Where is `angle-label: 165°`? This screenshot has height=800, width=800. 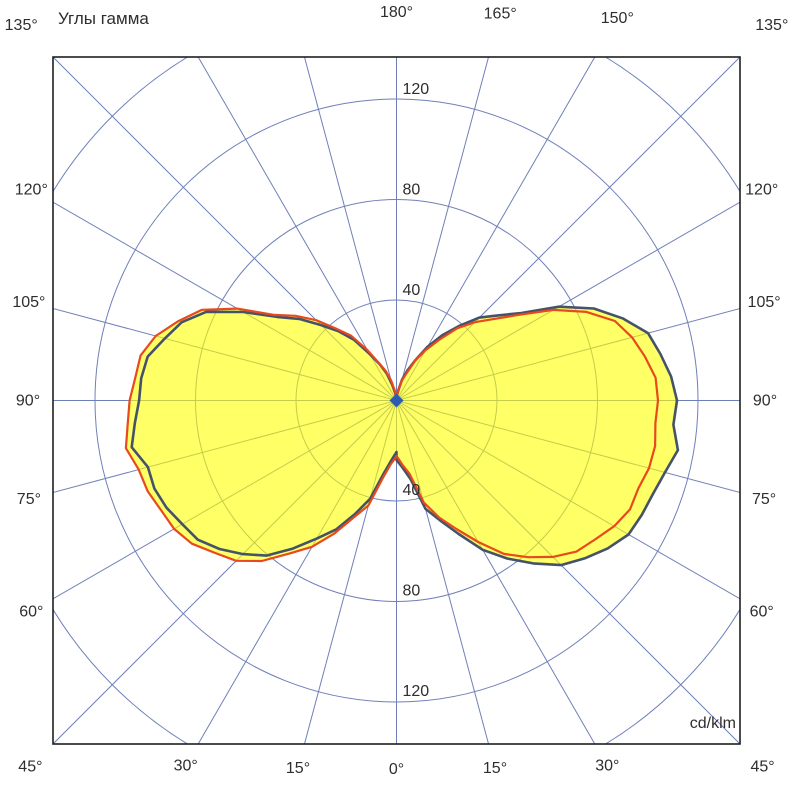 angle-label: 165° is located at coordinates (500, 14).